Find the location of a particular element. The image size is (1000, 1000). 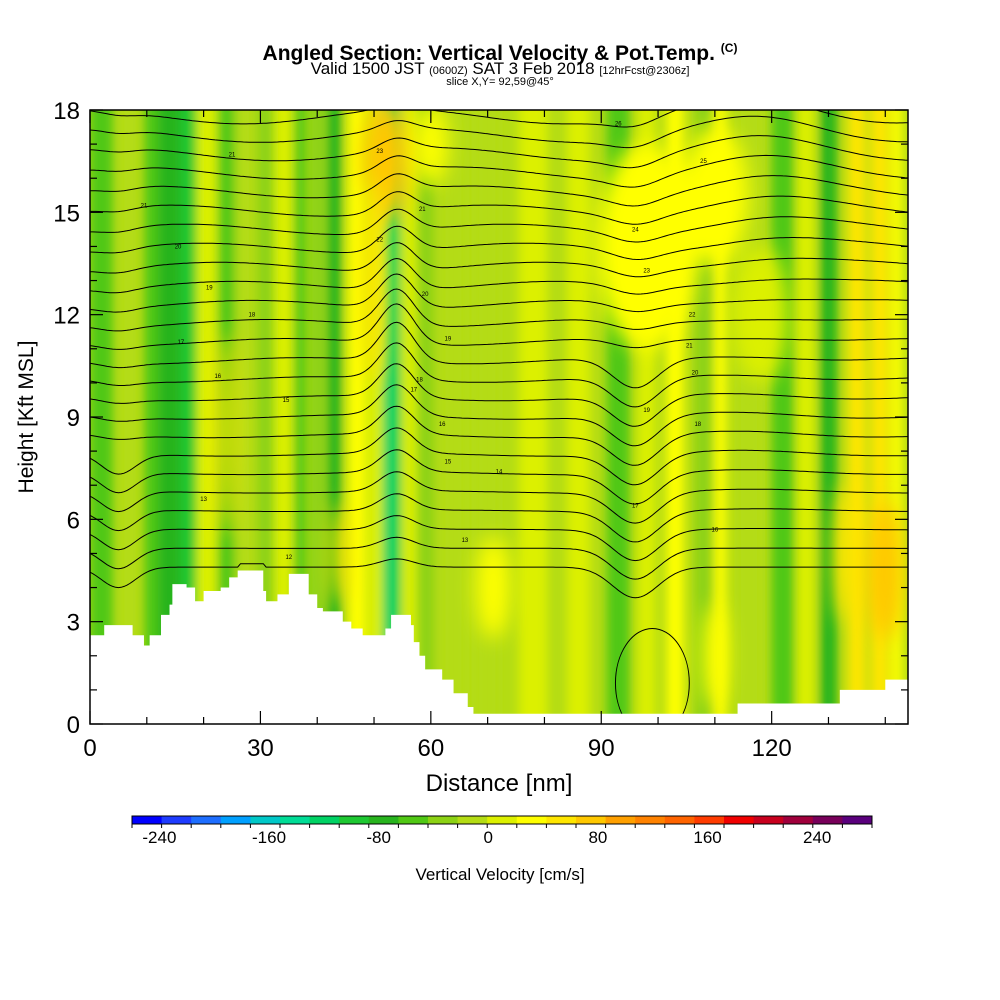

theta-contour-label-23: 24 is located at coordinates (635, 230).